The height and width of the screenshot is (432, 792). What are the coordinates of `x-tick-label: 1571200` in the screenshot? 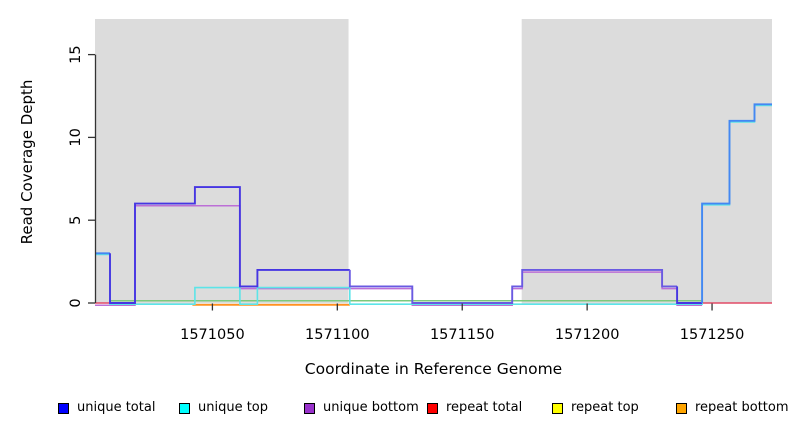 It's located at (587, 335).